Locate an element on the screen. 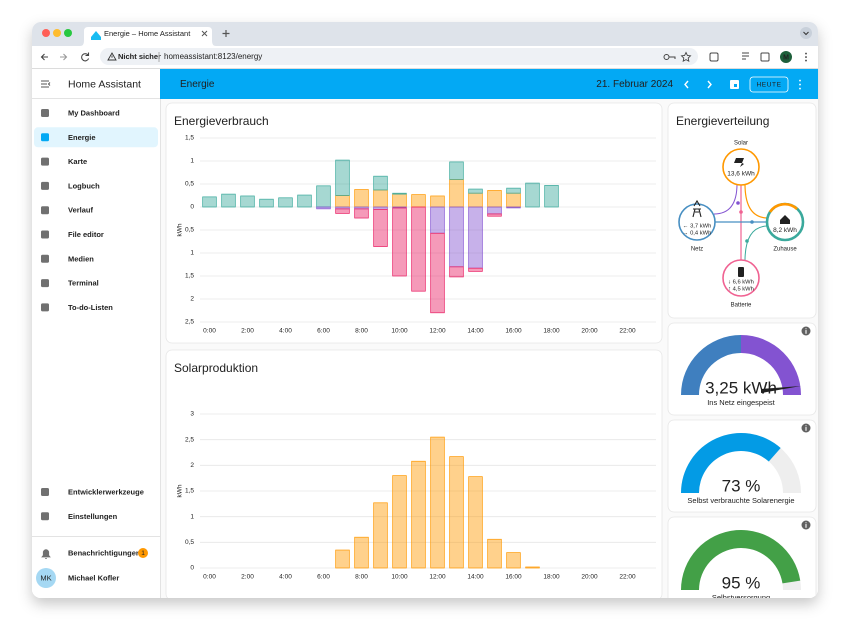 This screenshot has height=640, width=850. nav-item: Entwicklerwerkzeuge is located at coordinates (106, 491).